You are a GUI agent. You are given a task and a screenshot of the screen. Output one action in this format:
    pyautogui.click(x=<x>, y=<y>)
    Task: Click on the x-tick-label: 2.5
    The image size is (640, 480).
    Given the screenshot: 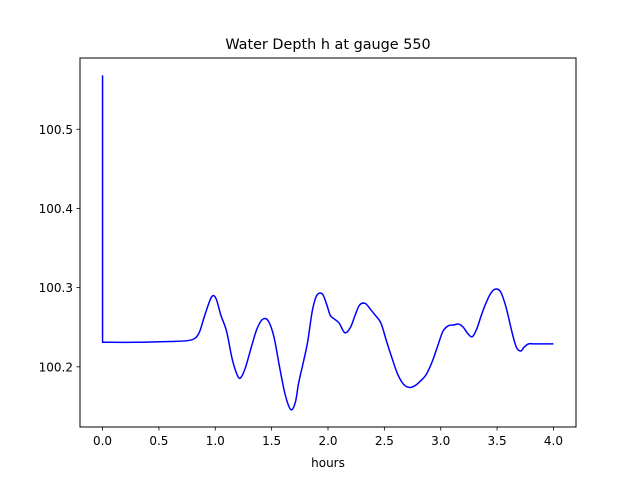 What is the action you would take?
    pyautogui.click(x=384, y=441)
    